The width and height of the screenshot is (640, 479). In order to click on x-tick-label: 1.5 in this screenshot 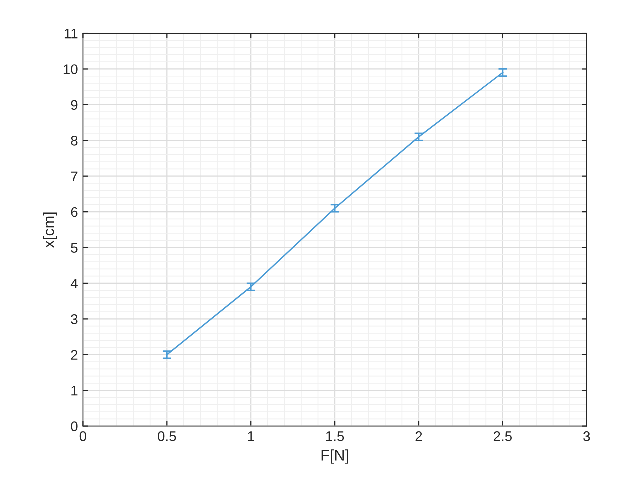, I will do `click(335, 437)`.